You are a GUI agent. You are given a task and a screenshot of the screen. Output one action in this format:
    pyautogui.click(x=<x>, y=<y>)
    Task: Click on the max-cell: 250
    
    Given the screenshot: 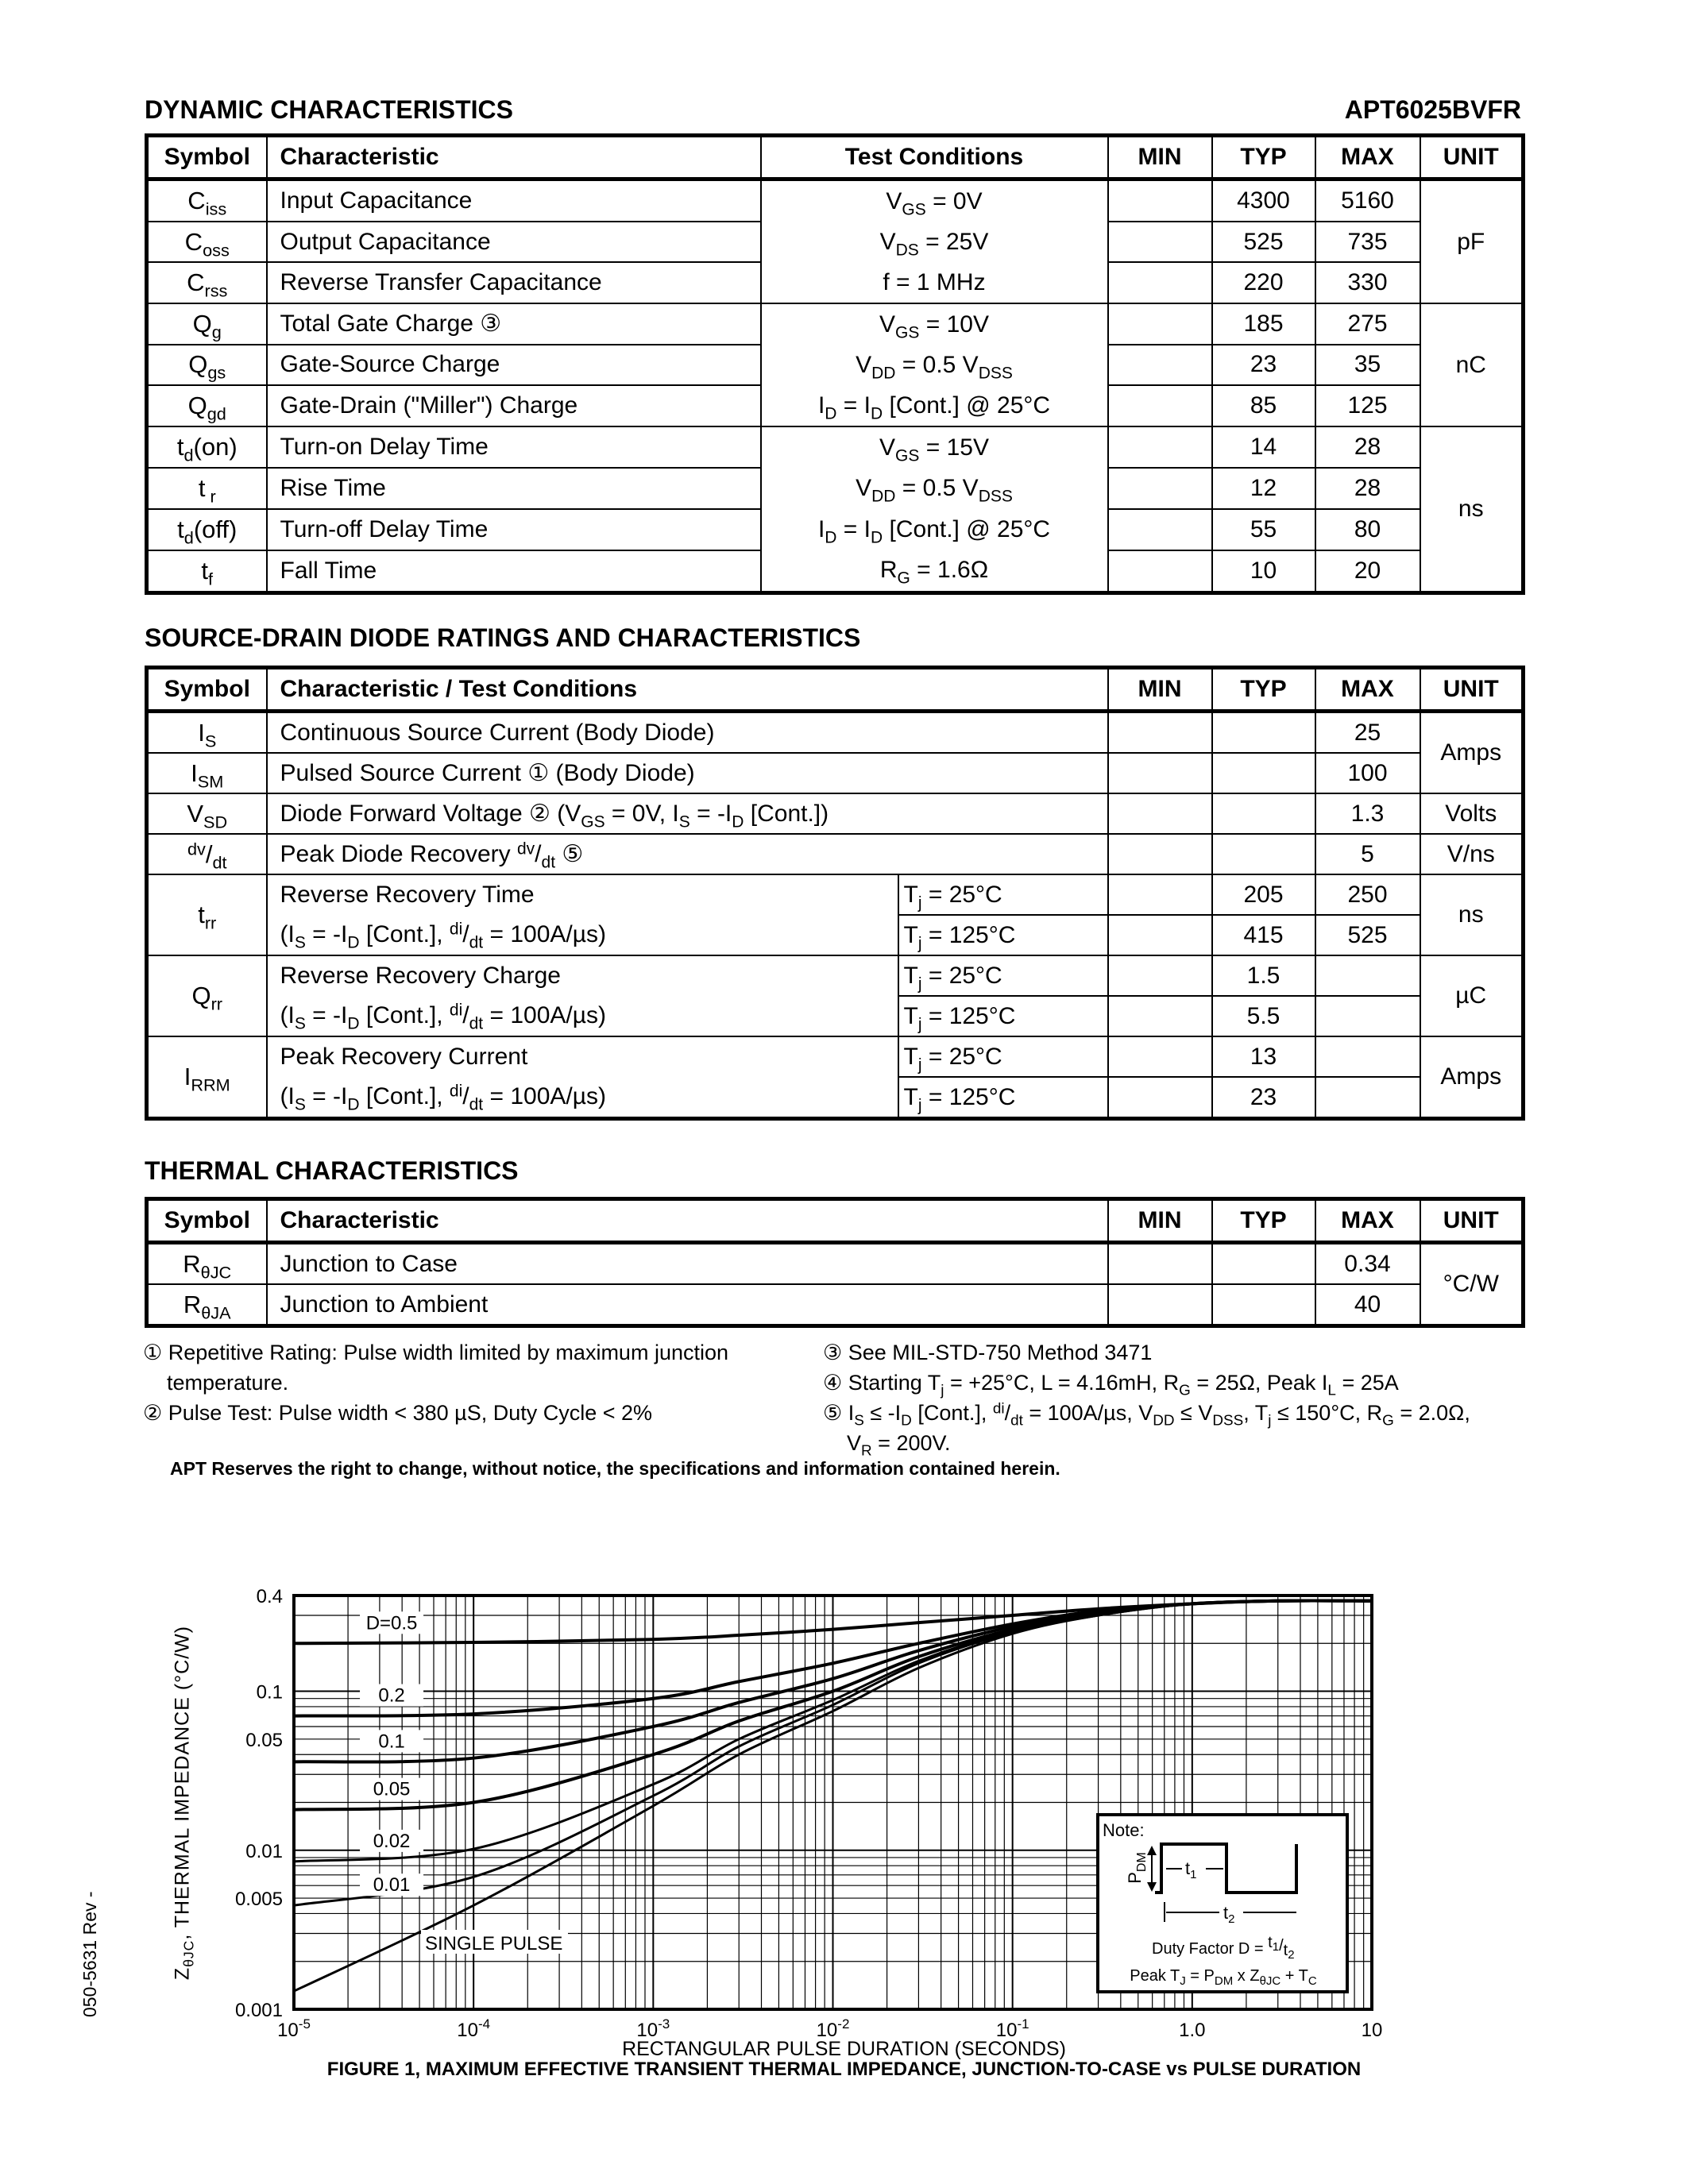 What is the action you would take?
    pyautogui.click(x=1367, y=895)
    